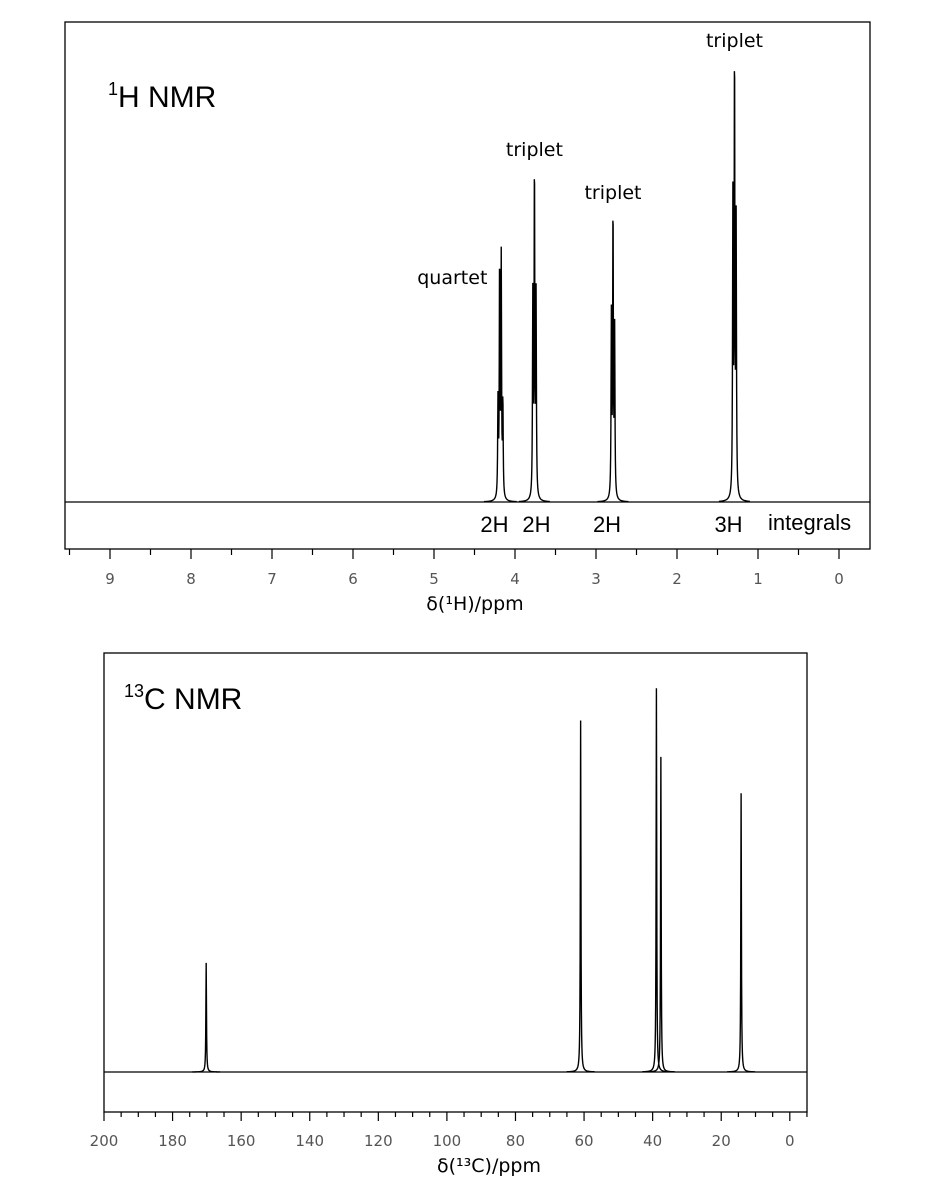 This screenshot has height=1198, width=940. Describe the element at coordinates (584, 1141) in the screenshot. I see `c-nmr-tick-label: 60` at that location.